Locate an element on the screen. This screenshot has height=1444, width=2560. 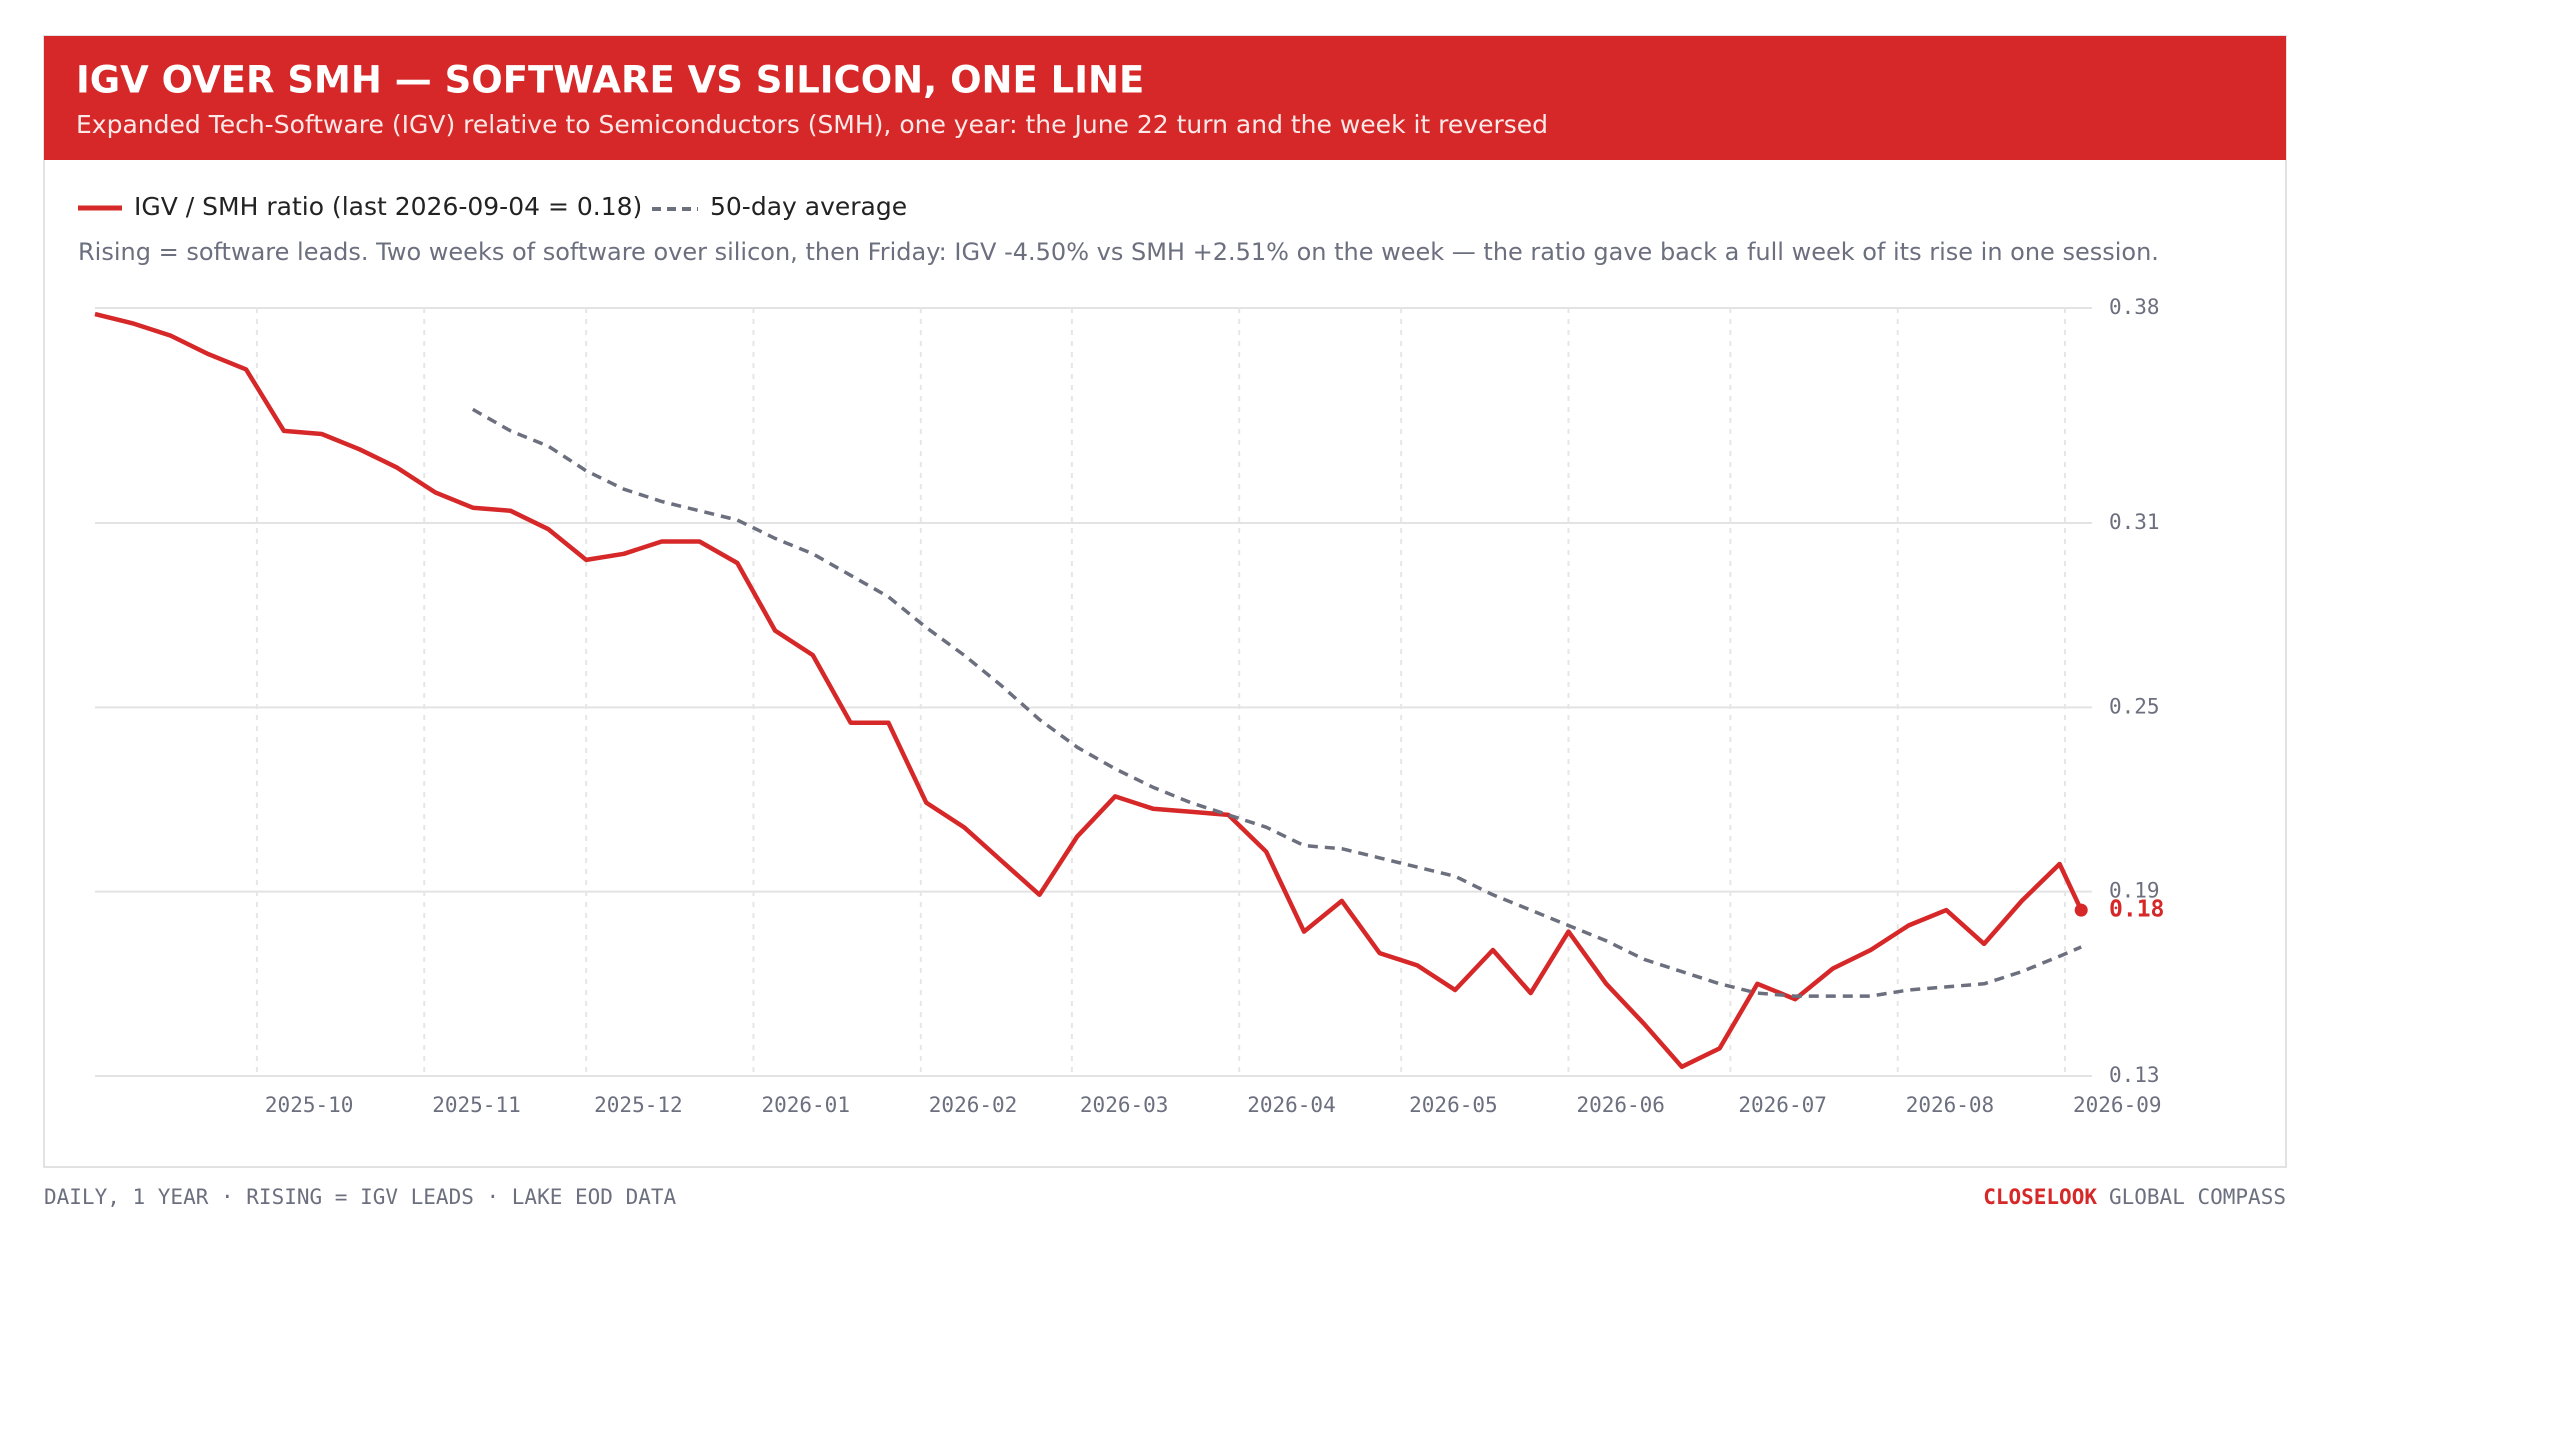
x-tick-label: 2026-07 is located at coordinates (1782, 1105).